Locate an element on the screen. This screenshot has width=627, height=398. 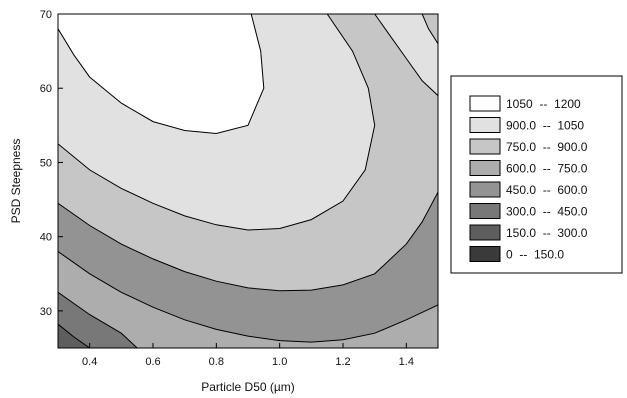
legend-label: 150.0 -- 300.0 is located at coordinates (547, 233).